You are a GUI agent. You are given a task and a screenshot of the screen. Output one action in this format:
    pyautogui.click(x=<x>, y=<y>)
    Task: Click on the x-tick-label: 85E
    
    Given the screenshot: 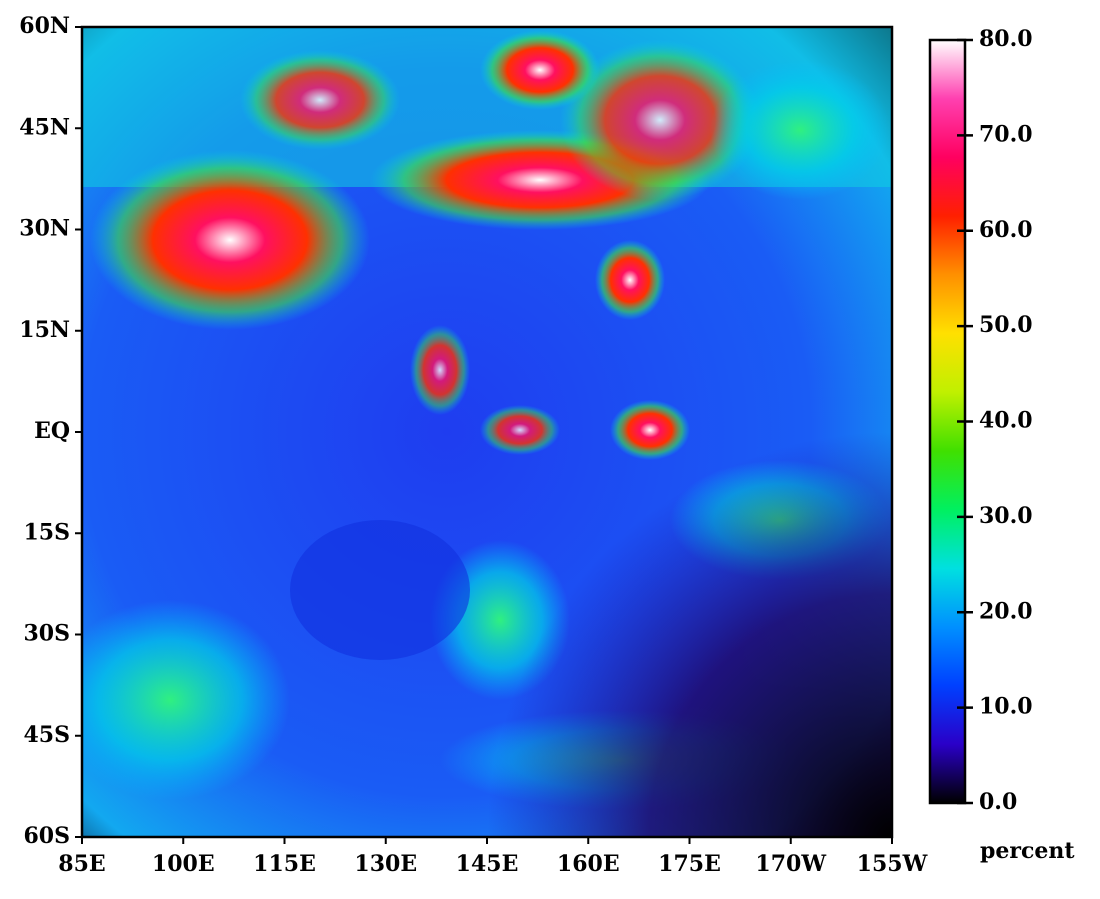 What is the action you would take?
    pyautogui.click(x=81, y=864)
    